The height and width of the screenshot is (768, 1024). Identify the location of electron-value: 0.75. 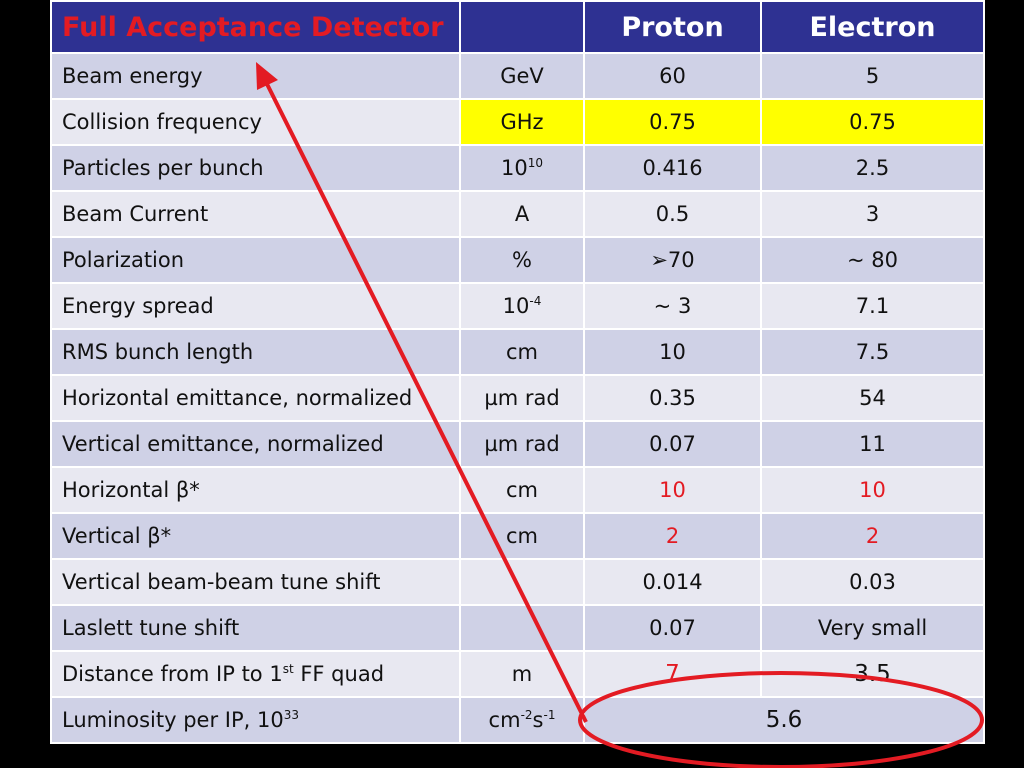
(872, 122).